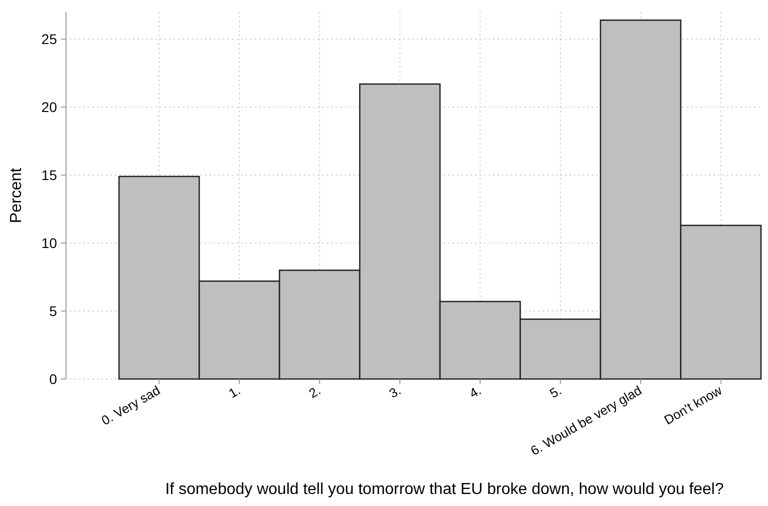  Describe the element at coordinates (475, 392) in the screenshot. I see `x-tick-label: 4.` at that location.